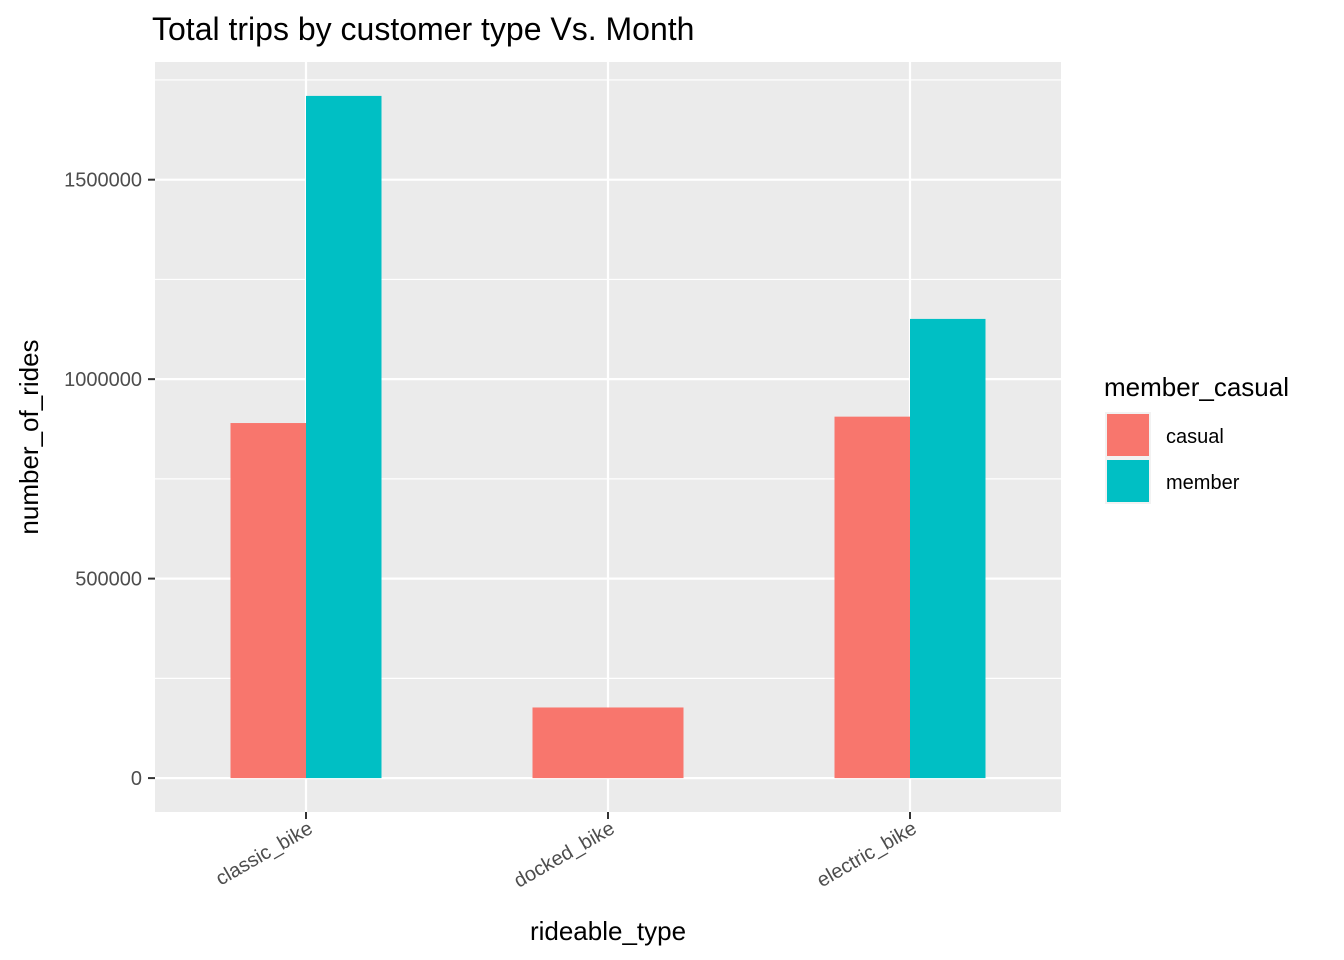 The image size is (1344, 960). I want to click on legend: member_casual casual member, so click(1196, 438).